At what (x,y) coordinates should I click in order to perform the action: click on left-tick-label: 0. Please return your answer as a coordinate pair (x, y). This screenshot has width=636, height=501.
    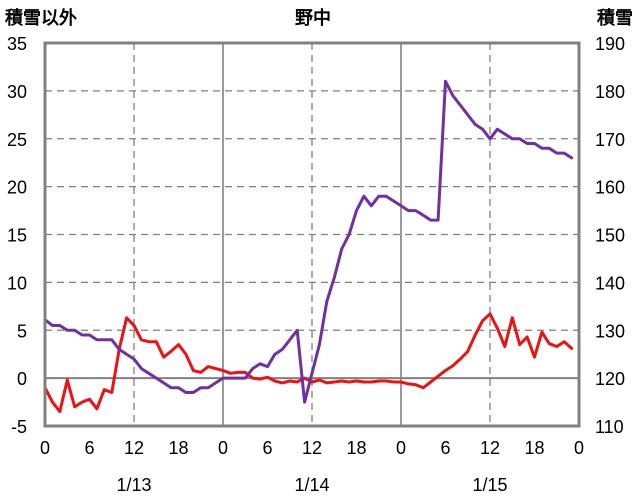
    Looking at the image, I should click on (22, 379).